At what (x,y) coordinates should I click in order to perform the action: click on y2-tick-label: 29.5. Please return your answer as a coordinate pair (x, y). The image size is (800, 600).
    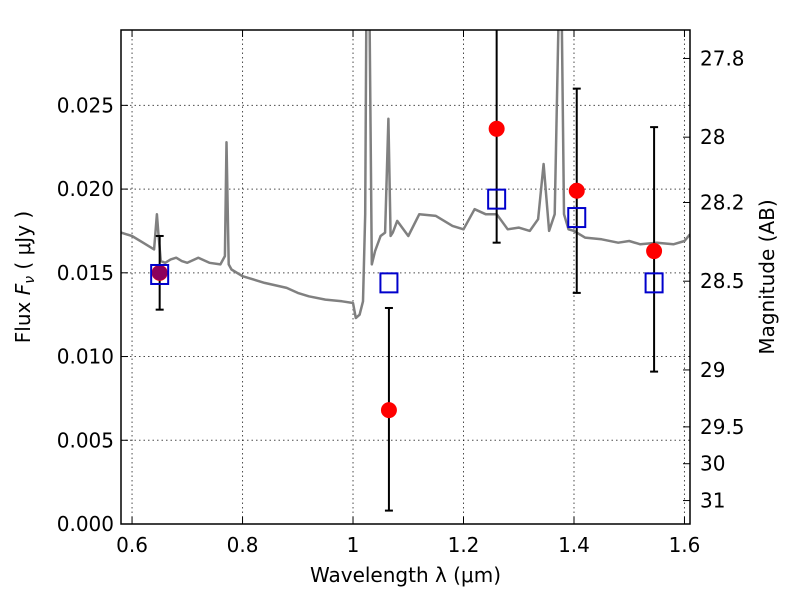
    Looking at the image, I should click on (722, 427).